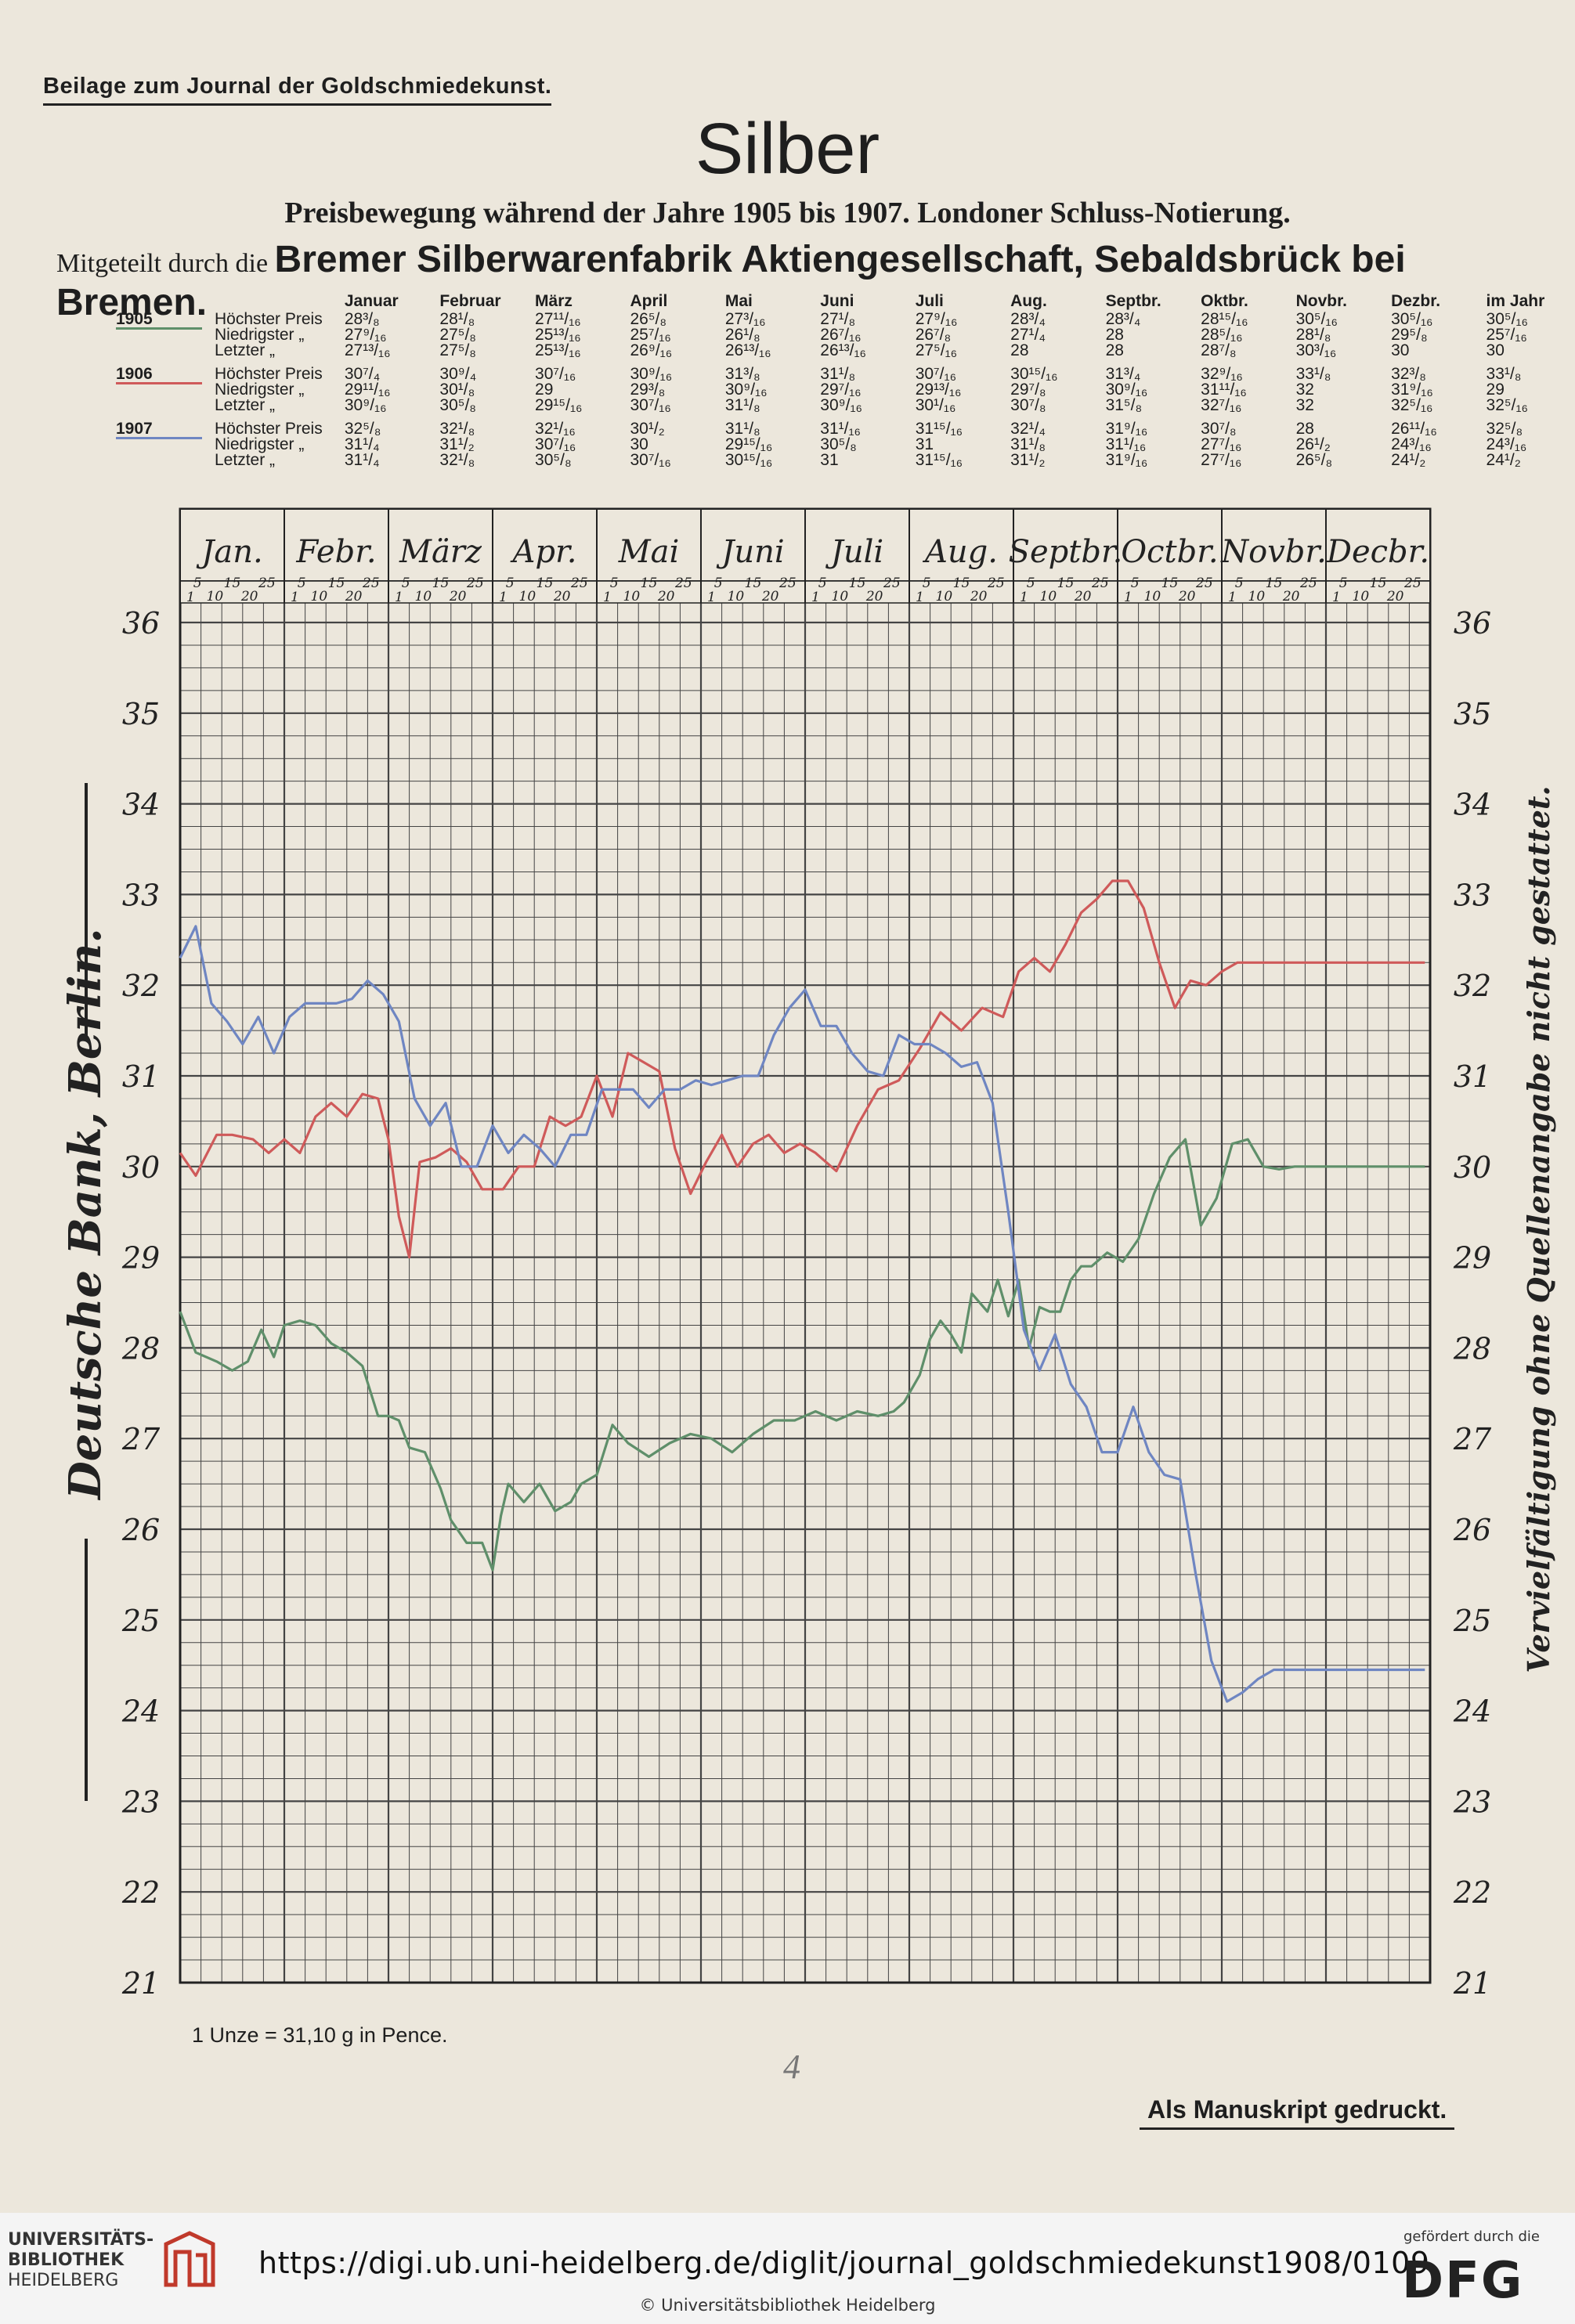  Describe the element at coordinates (1463, 2281) in the screenshot. I see `dfg-logo: DFG` at that location.